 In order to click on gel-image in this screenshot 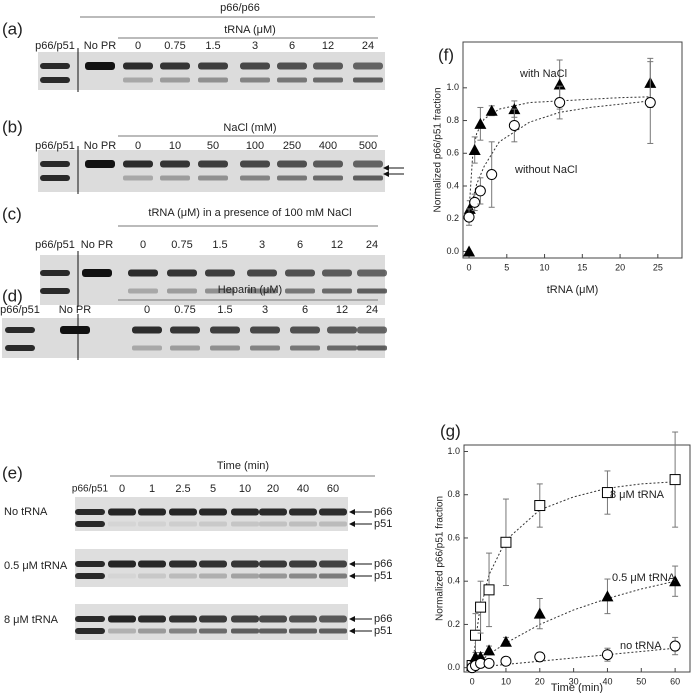, I will do `click(193, 338)`.